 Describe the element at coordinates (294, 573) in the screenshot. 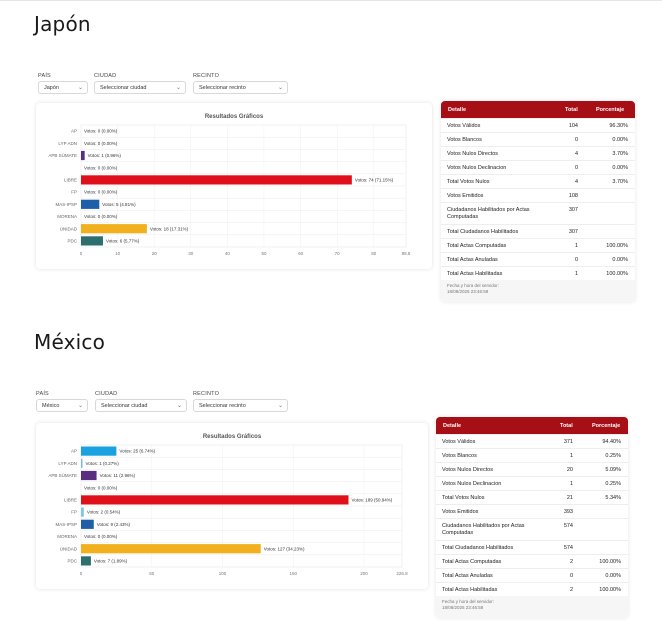

I see `x-tick-label: 150` at that location.